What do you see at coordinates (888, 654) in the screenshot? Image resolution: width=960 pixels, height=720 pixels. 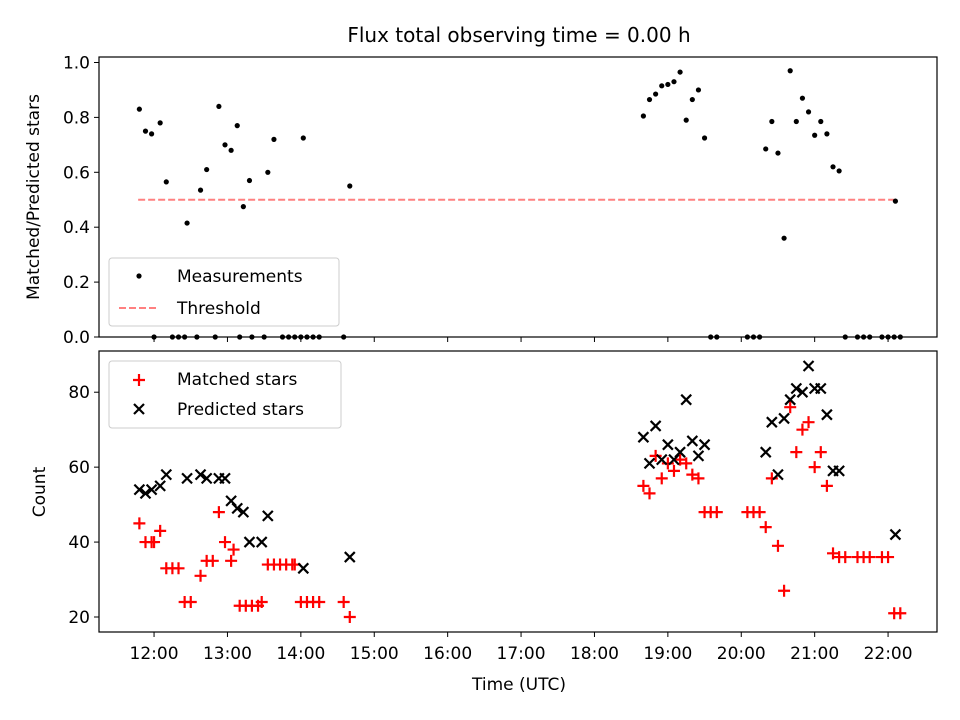 I see `count-x-tick-label: 22:00` at bounding box center [888, 654].